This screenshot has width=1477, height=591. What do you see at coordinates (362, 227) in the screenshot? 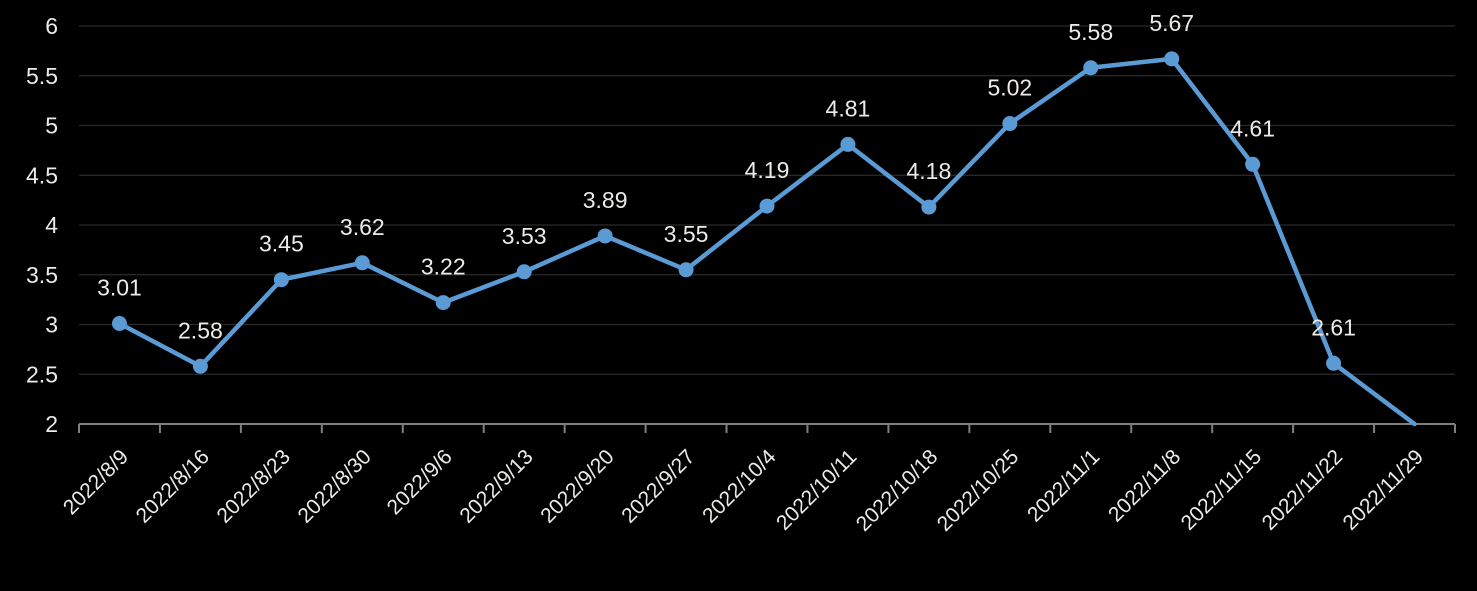
I see `data-point-label: 3.62` at bounding box center [362, 227].